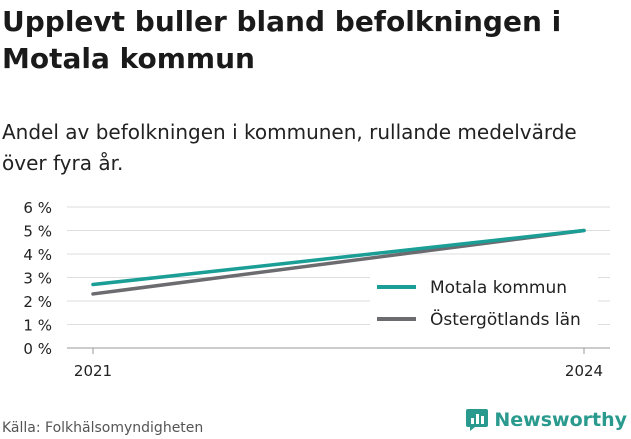 This screenshot has height=439, width=631. I want to click on series-line, so click(338, 257).